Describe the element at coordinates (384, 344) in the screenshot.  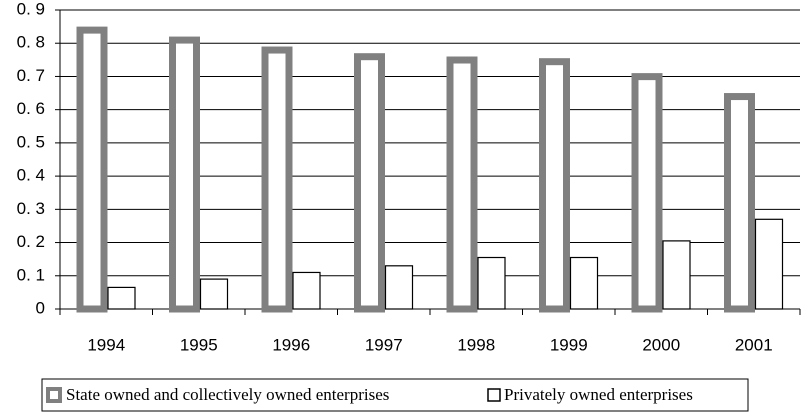
I see `x-tick-label: 1997` at that location.